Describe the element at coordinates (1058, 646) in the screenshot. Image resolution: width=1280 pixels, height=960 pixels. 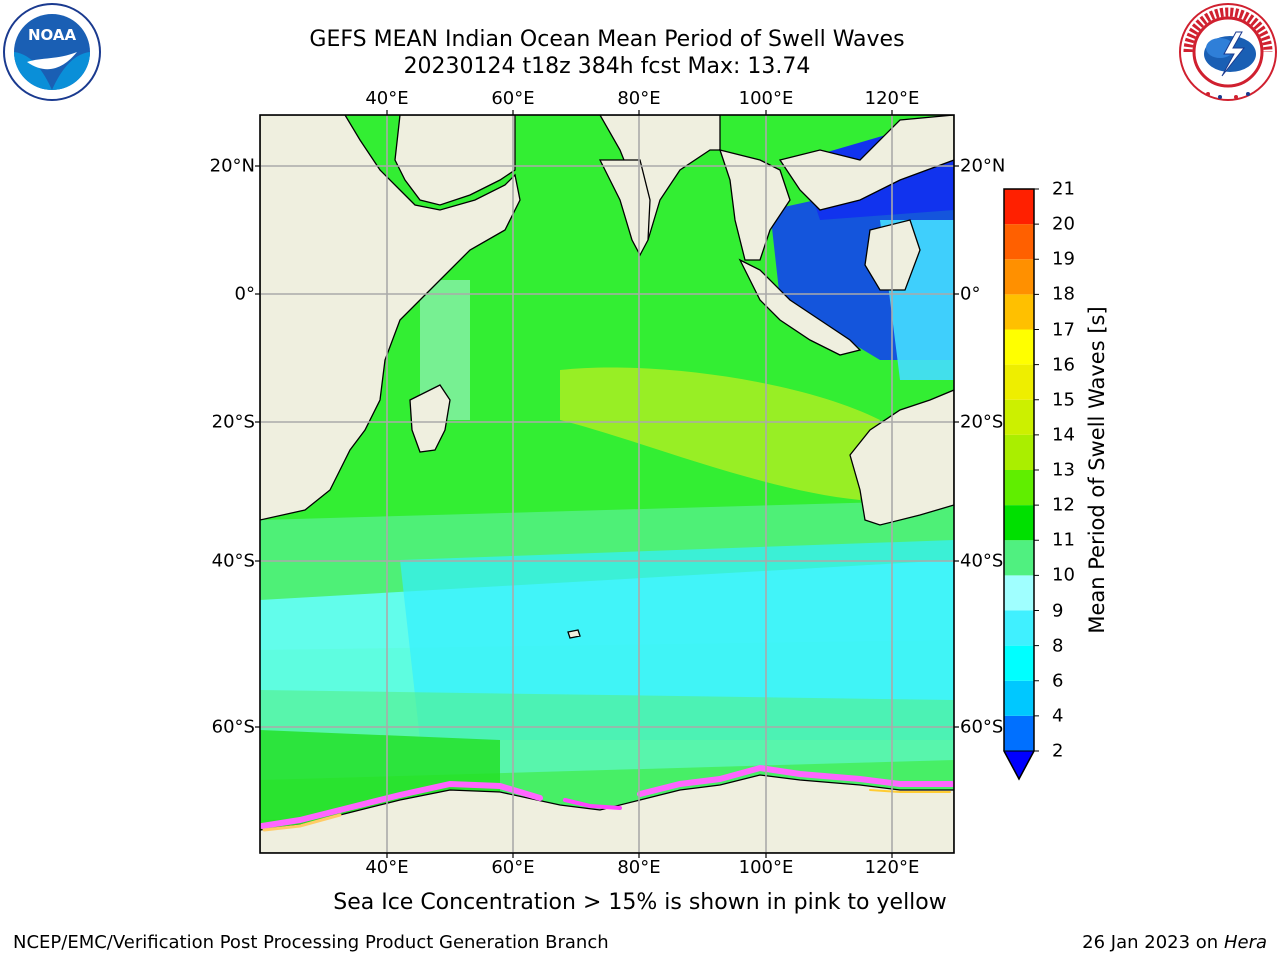
I see `colorbar-tick-label: 8` at that location.